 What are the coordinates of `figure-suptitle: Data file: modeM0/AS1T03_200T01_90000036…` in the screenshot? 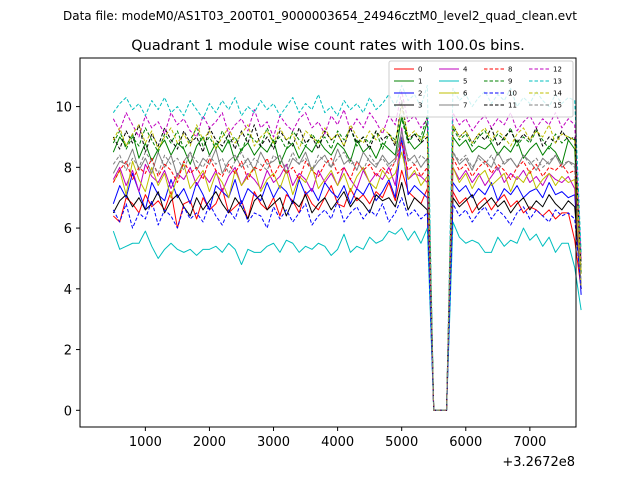 It's located at (320, 16).